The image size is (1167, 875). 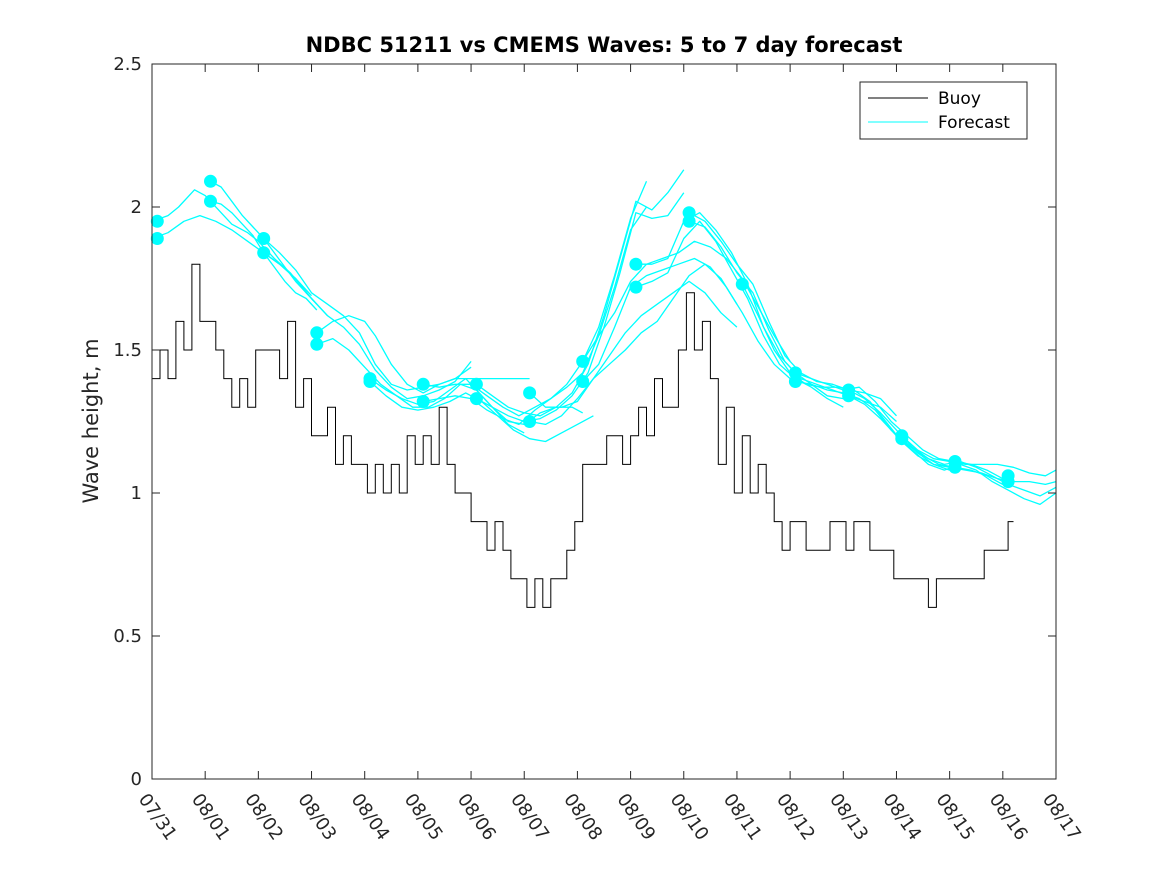 What do you see at coordinates (91, 420) in the screenshot?
I see `y-axis-label: Wave height, m` at bounding box center [91, 420].